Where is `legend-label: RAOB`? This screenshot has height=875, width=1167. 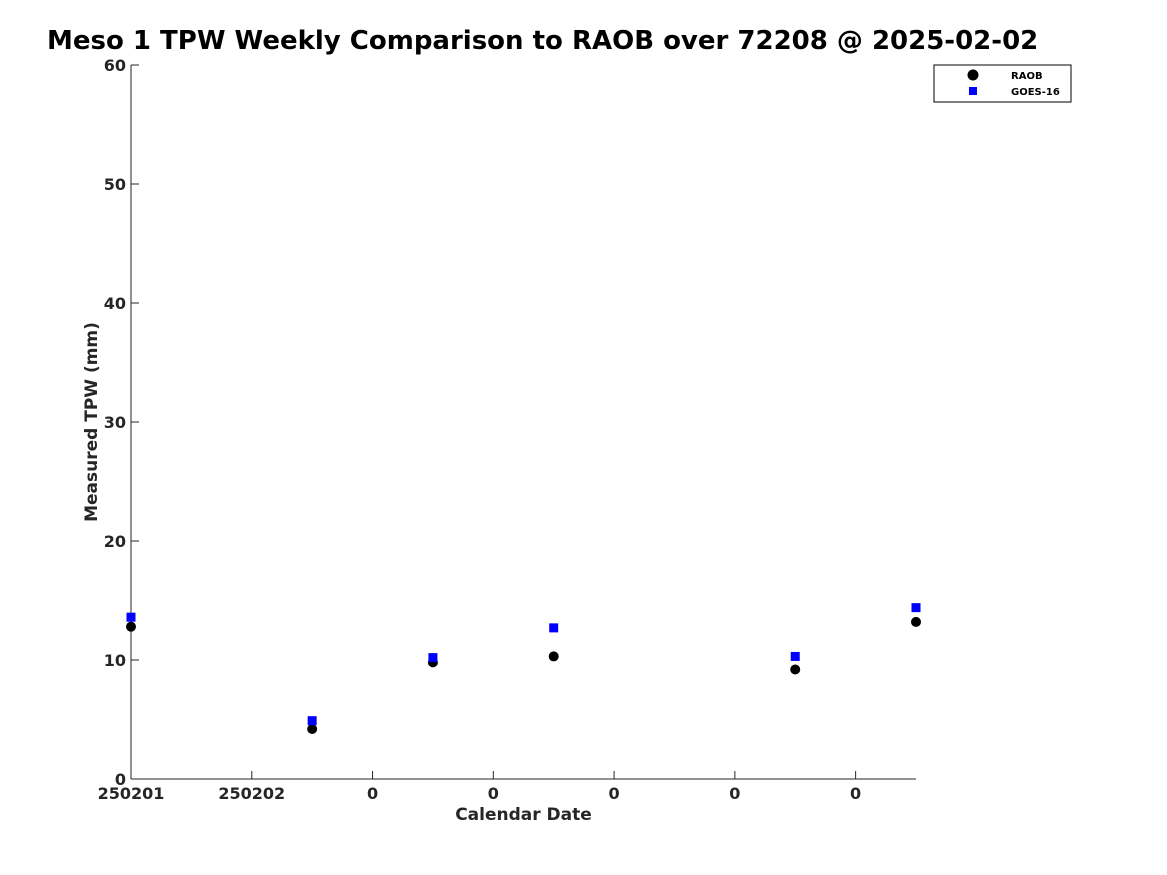 legend-label: RAOB is located at coordinates (1027, 76).